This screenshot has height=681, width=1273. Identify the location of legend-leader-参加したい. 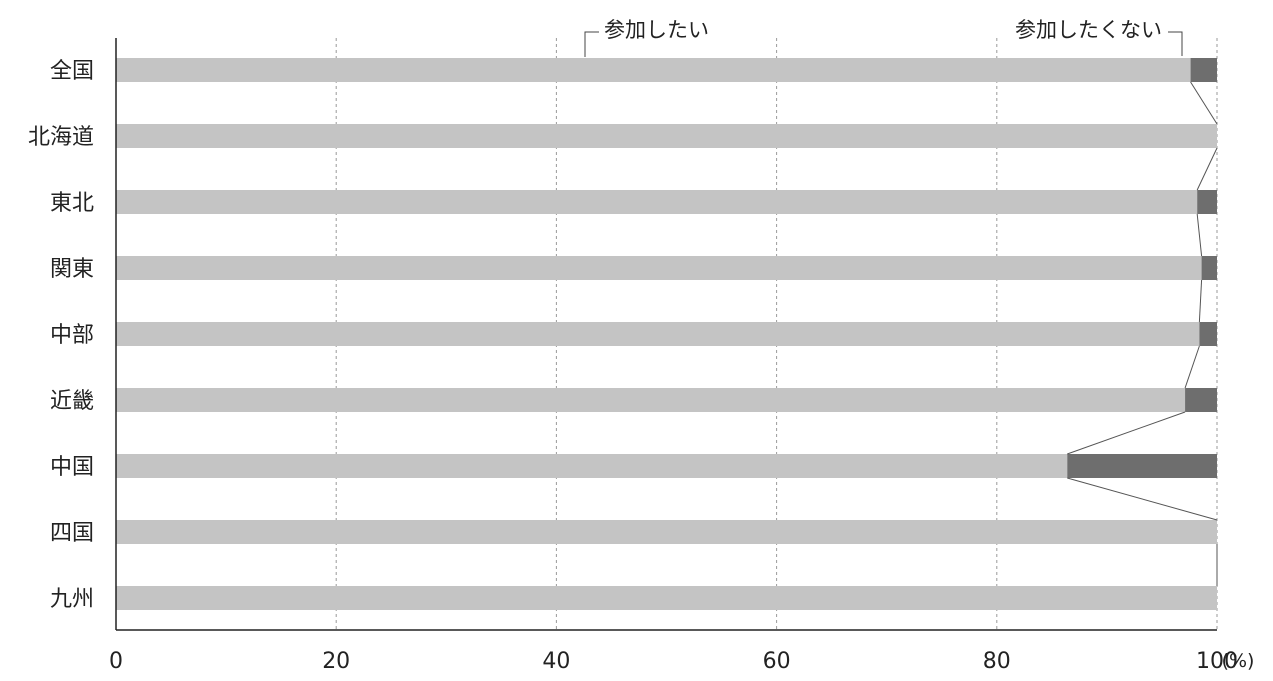
(591, 44).